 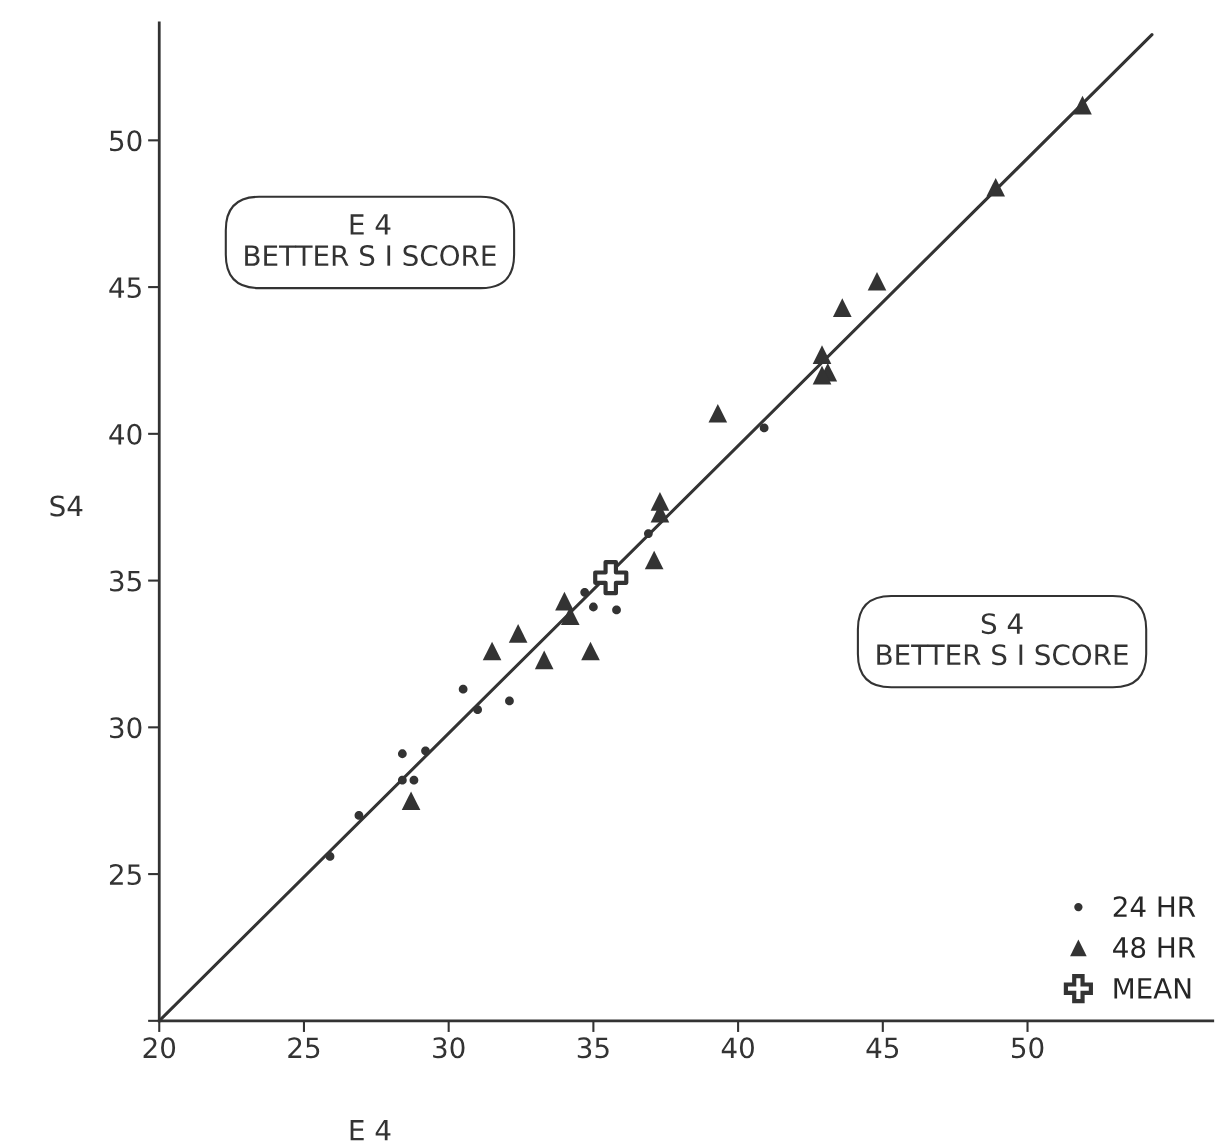 What do you see at coordinates (126, 728) in the screenshot?
I see `y-tick-label: 30` at bounding box center [126, 728].